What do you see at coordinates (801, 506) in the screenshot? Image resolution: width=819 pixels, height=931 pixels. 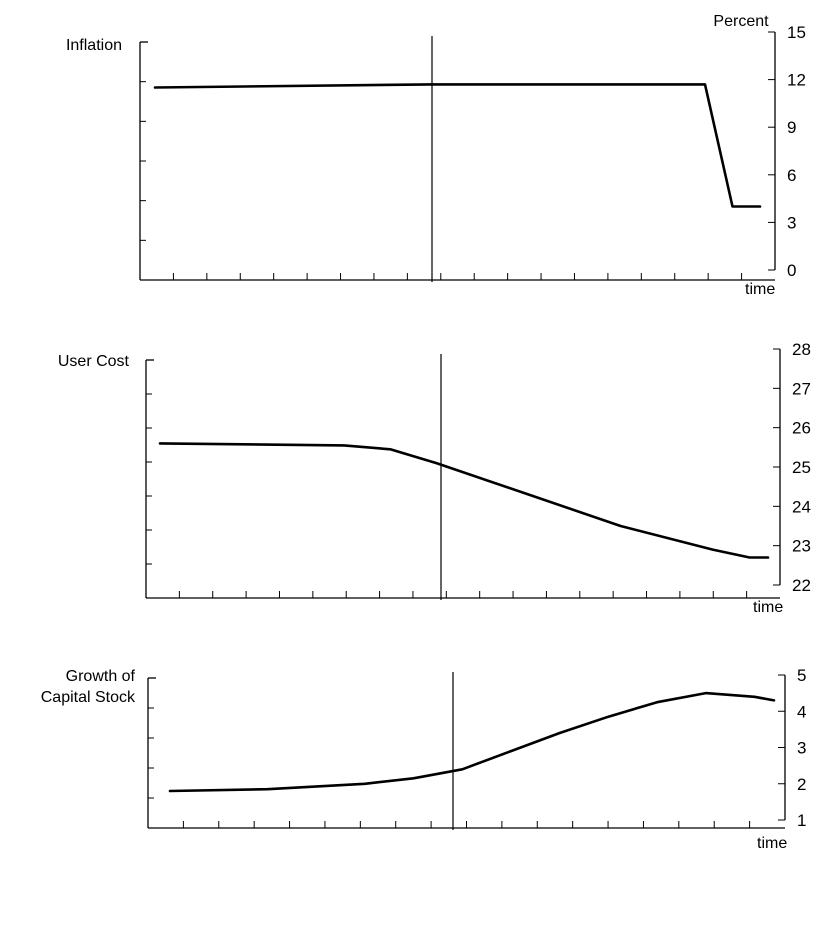 I see `y-tick-label: 24` at bounding box center [801, 506].